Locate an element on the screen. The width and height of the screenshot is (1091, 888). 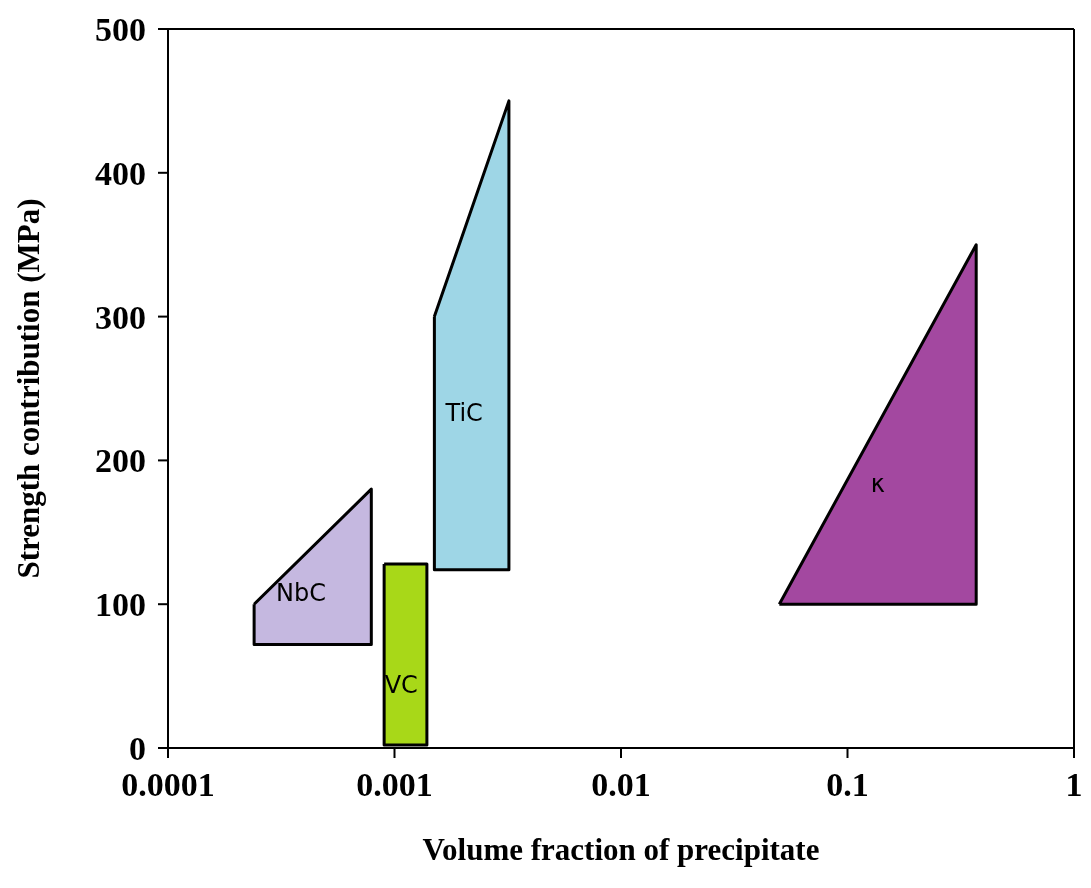
x-tick-label: 0.001 is located at coordinates (394, 785).